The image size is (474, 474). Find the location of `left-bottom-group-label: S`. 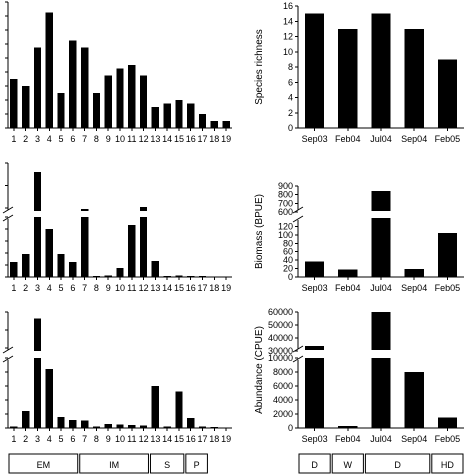

left-bottom-group-label: S is located at coordinates (167, 465).